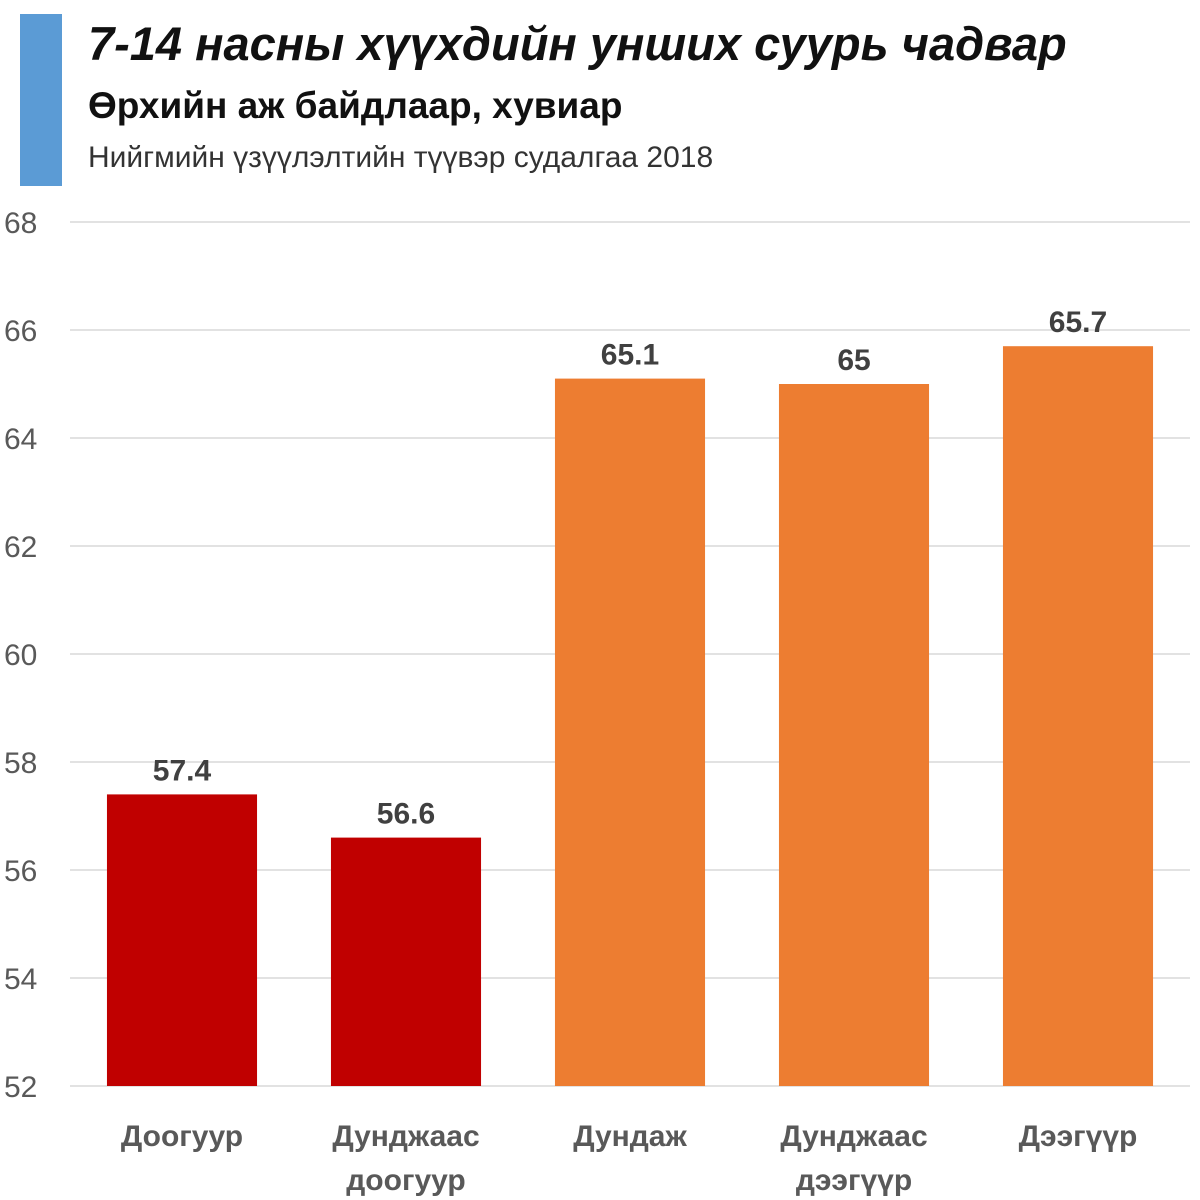 Image resolution: width=1200 pixels, height=1200 pixels. Describe the element at coordinates (630, 1136) in the screenshot. I see `x-category-label: Дундаж` at that location.